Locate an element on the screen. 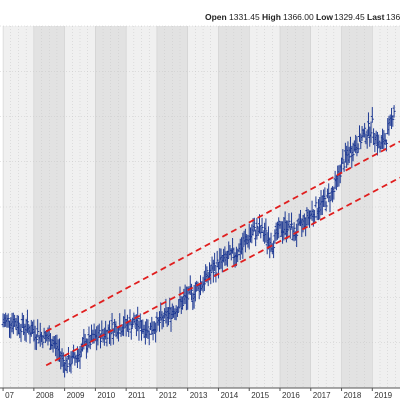  high-value: 1366.00 is located at coordinates (298, 17).